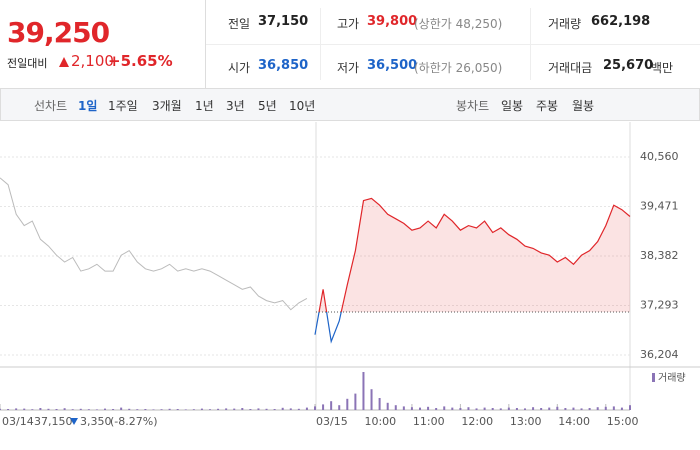  What do you see at coordinates (380, 421) in the screenshot?
I see `x-tick-label: 10:00` at bounding box center [380, 421].